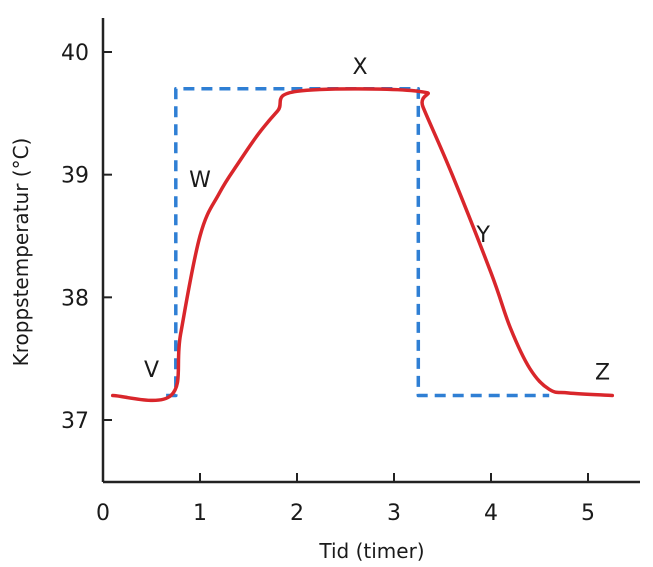 The image size is (653, 567). Describe the element at coordinates (103, 513) in the screenshot. I see `x-tick-label: 0` at that location.